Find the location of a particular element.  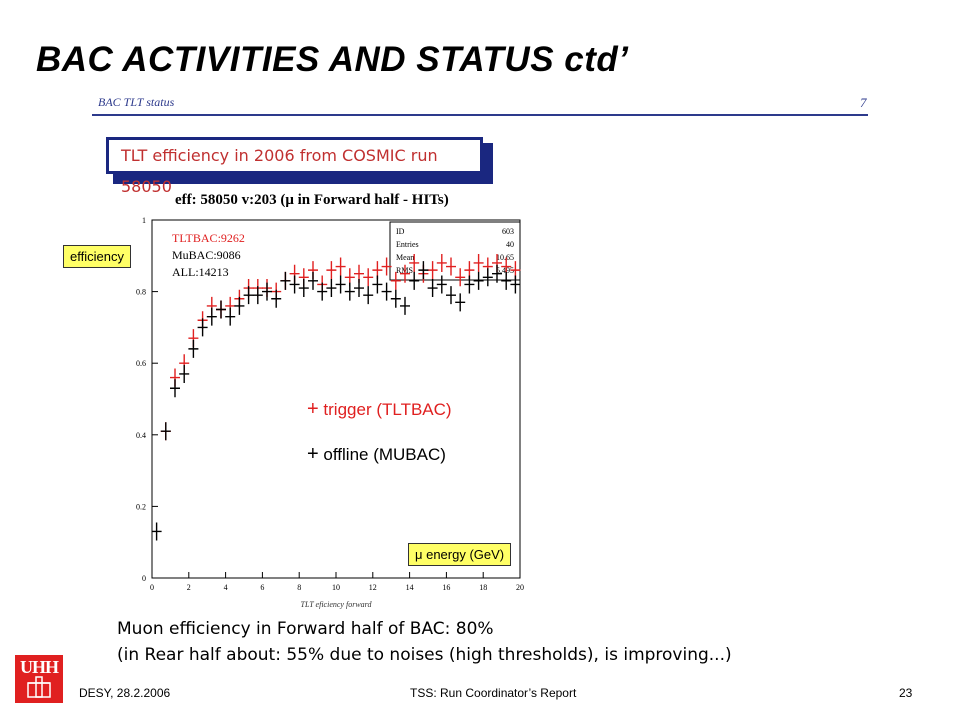

stats-entries-value: 40 is located at coordinates (510, 244).